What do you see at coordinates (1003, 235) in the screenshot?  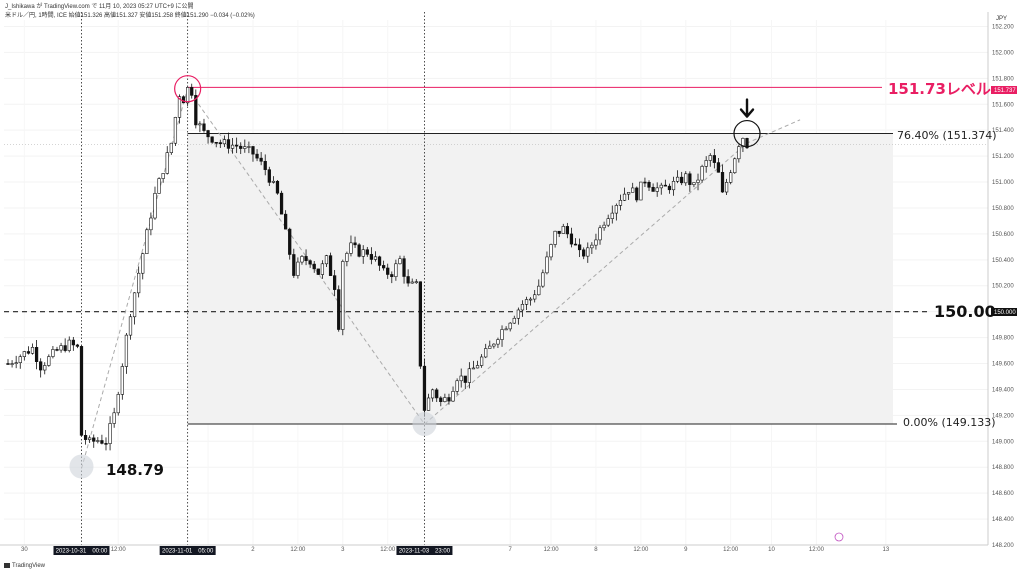 I see `price-tick-label: 150.600` at bounding box center [1003, 235].